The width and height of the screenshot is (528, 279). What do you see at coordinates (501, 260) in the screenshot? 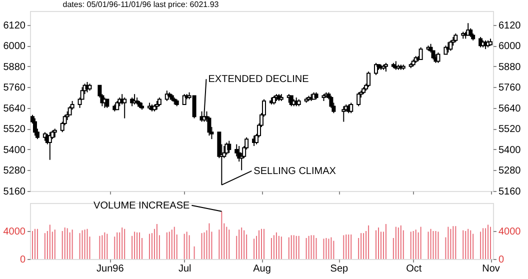
I see `y2-tick-label: 0` at bounding box center [501, 260].